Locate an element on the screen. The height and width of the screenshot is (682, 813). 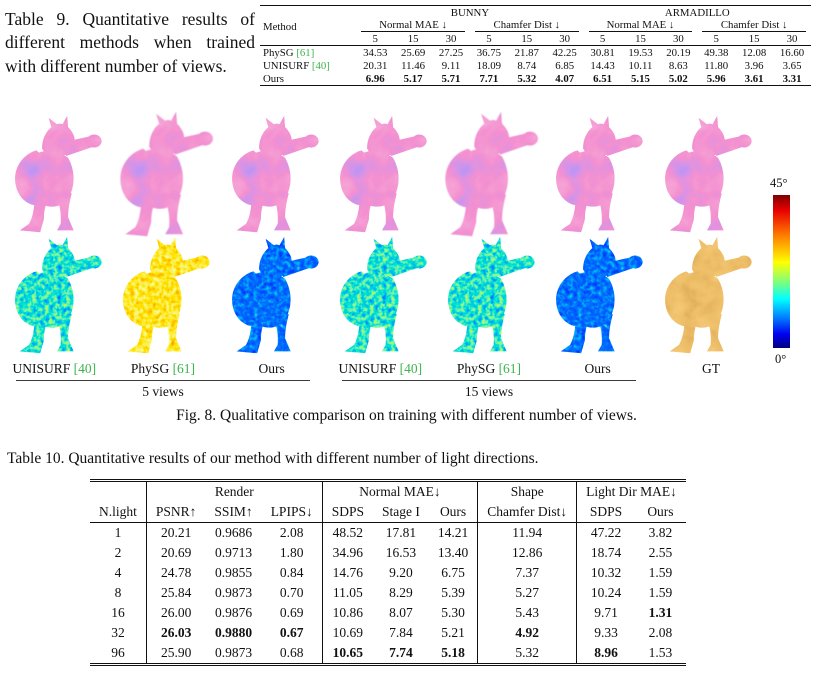
group-15views: UNISURF [40] PhySG [61] Ours 15 views is located at coordinates (489, 380).